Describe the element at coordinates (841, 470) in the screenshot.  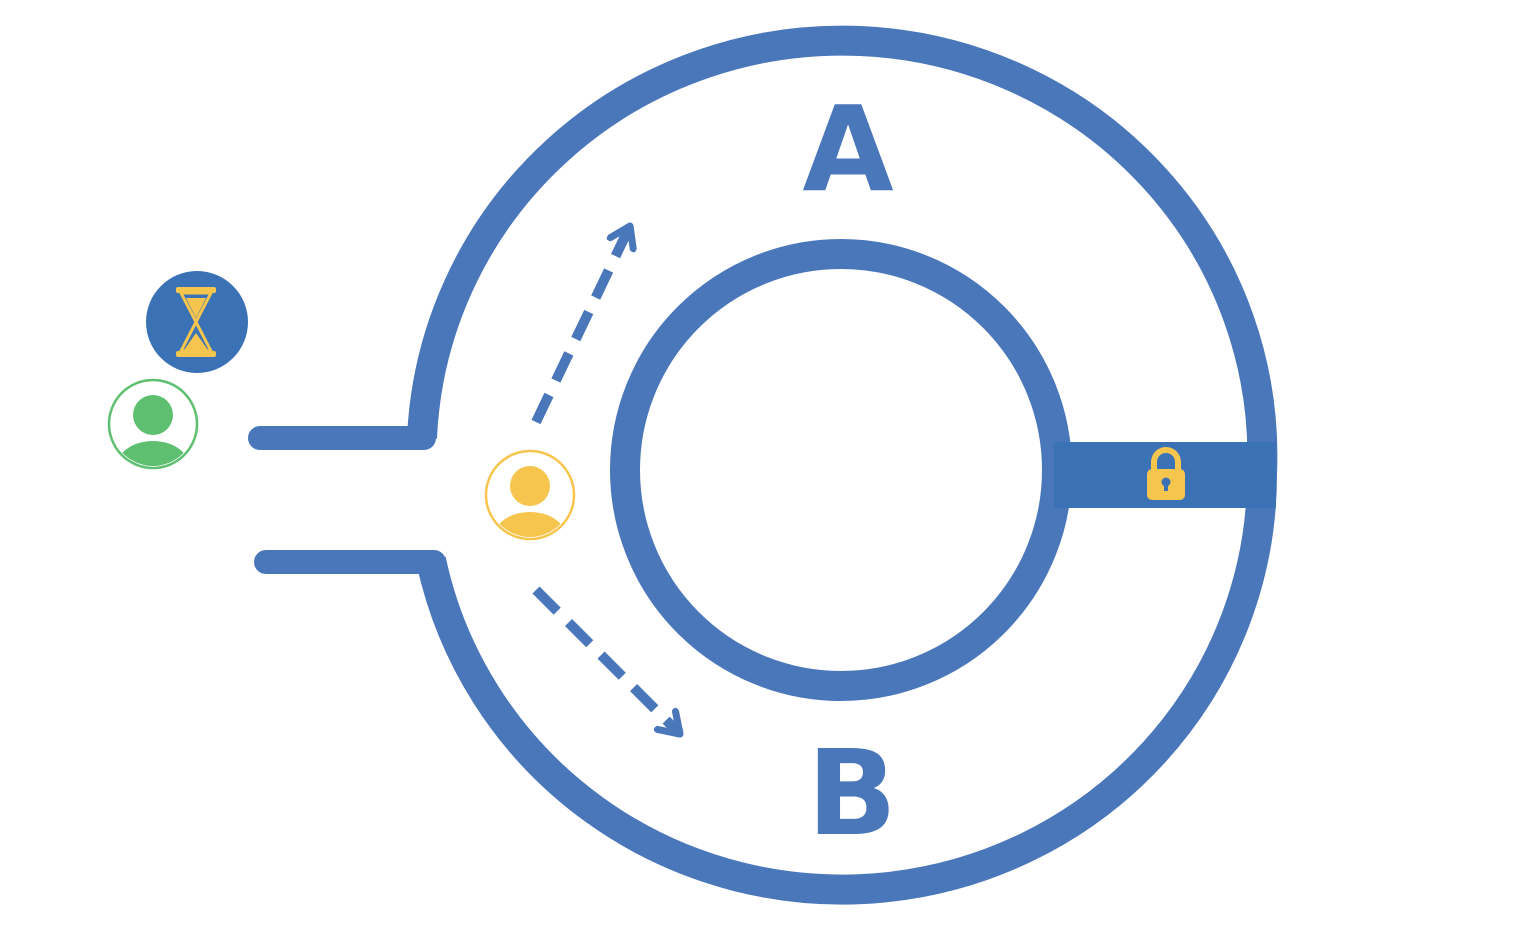
I see `inner-ring` at that location.